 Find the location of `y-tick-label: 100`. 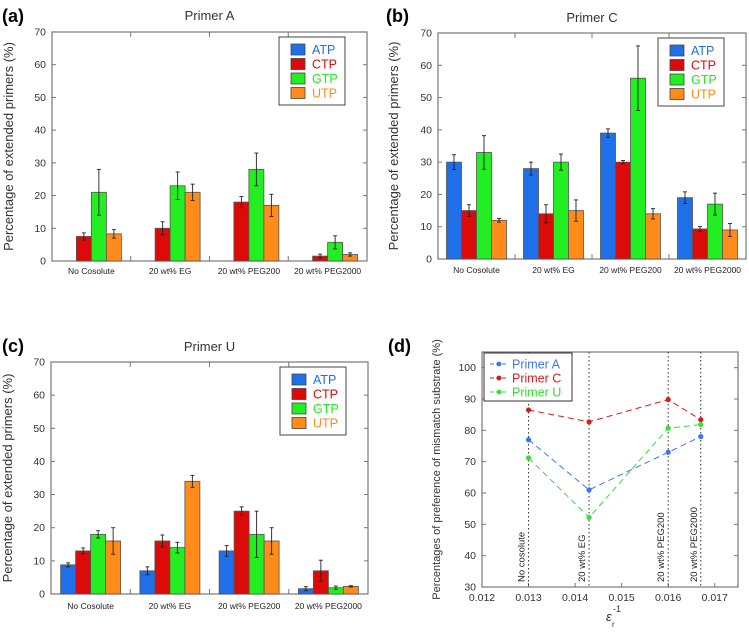

y-tick-label: 100 is located at coordinates (467, 368).